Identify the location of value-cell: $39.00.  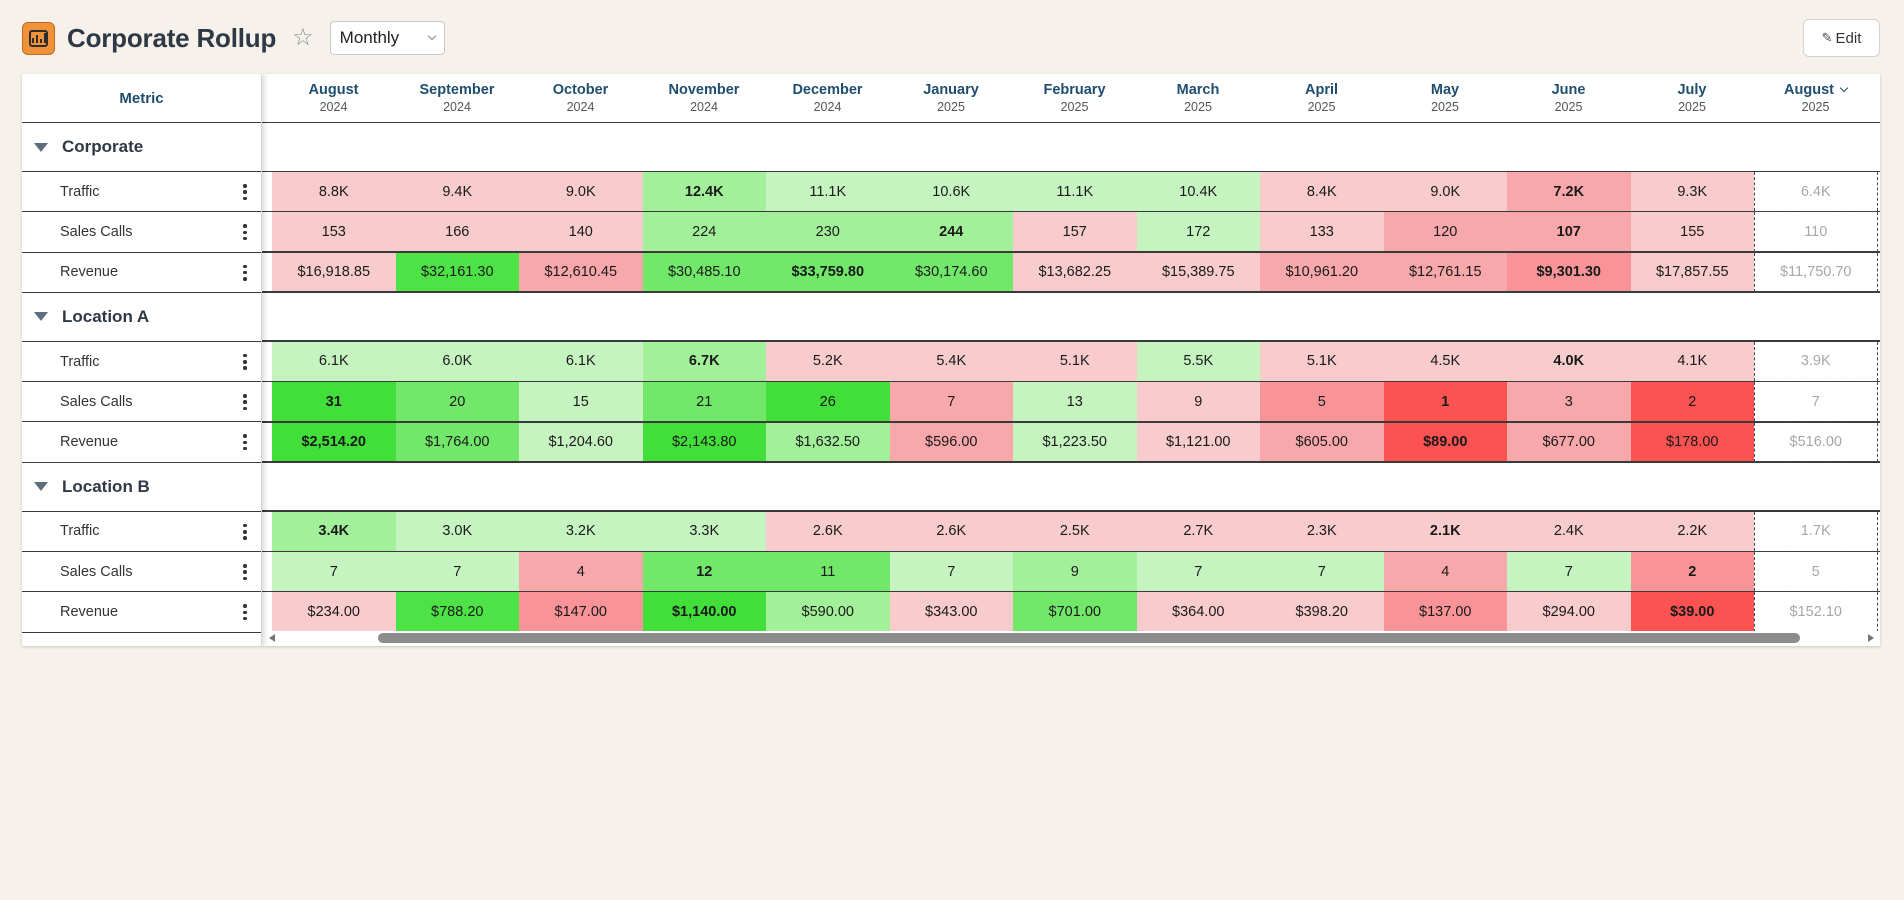
(1692, 612).